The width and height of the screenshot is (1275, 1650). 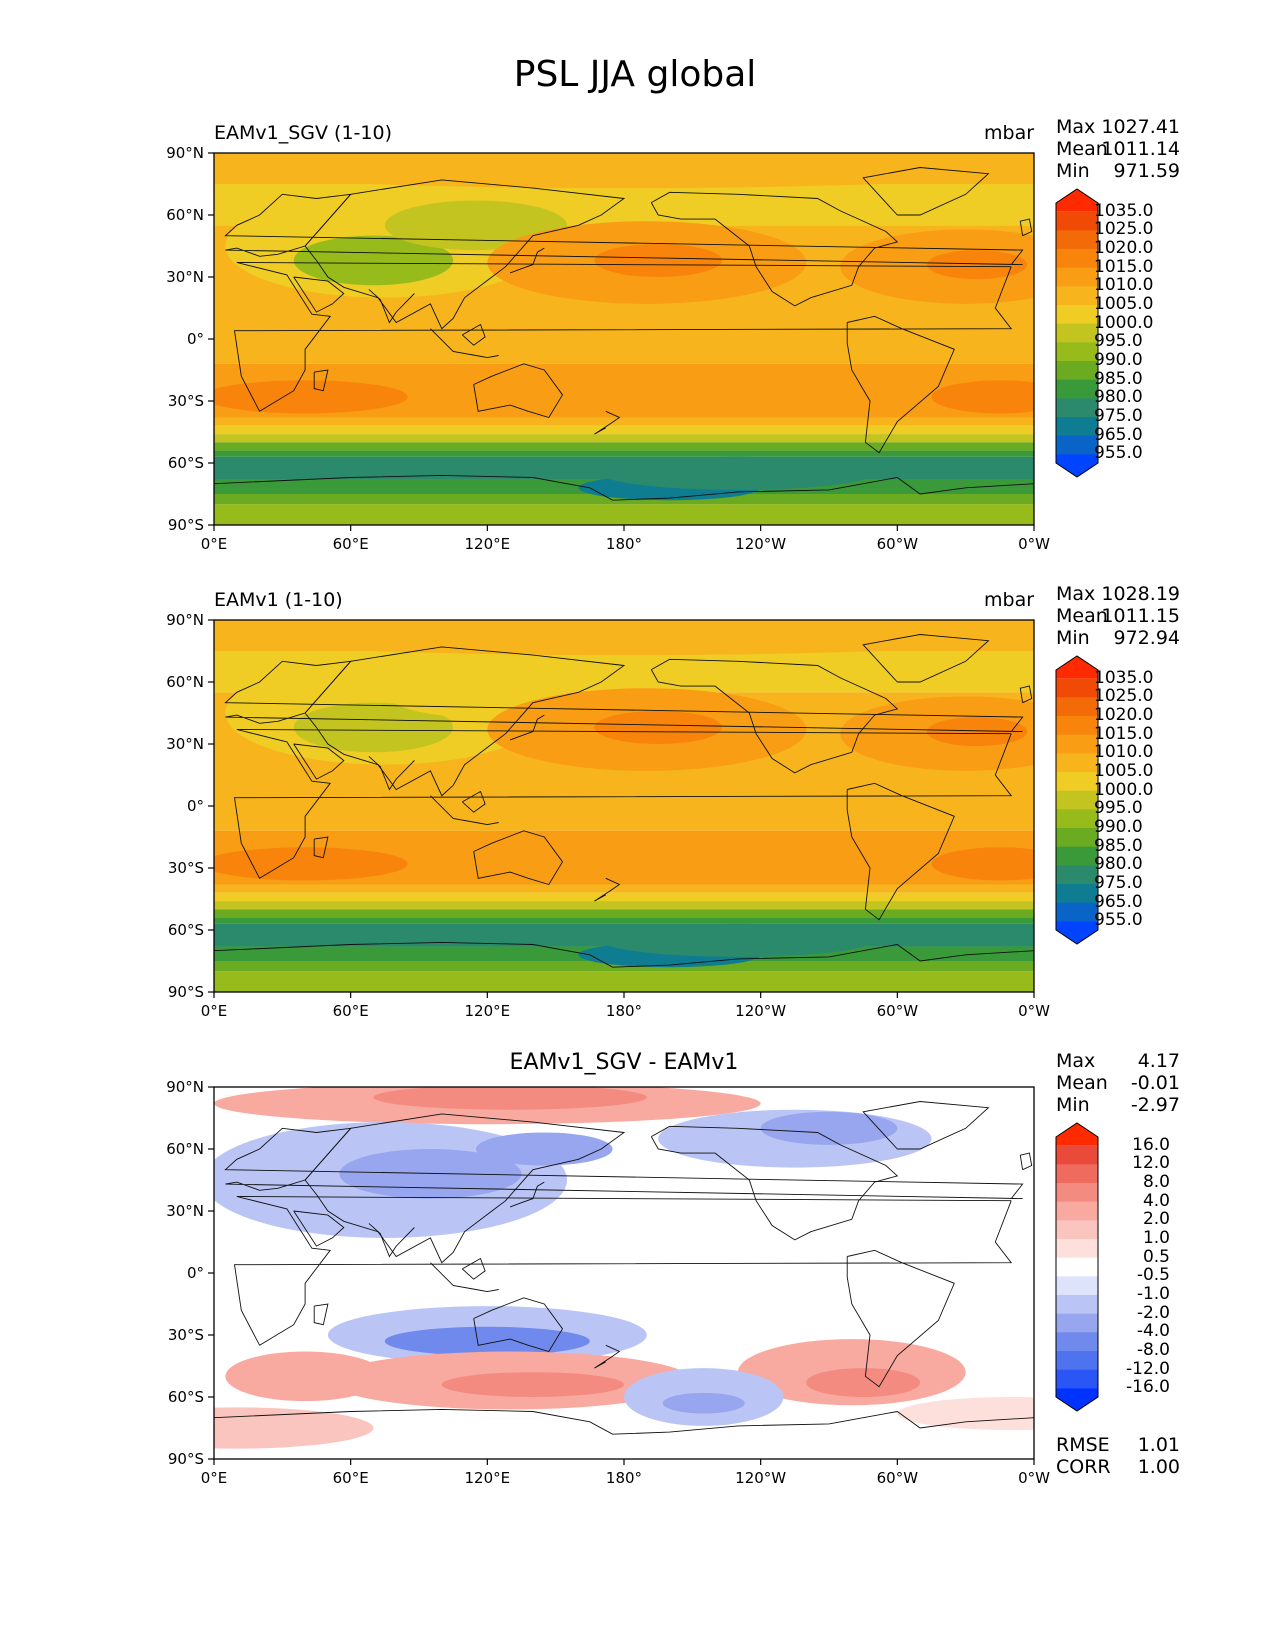 I want to click on field-layer, so click(x=624, y=806).